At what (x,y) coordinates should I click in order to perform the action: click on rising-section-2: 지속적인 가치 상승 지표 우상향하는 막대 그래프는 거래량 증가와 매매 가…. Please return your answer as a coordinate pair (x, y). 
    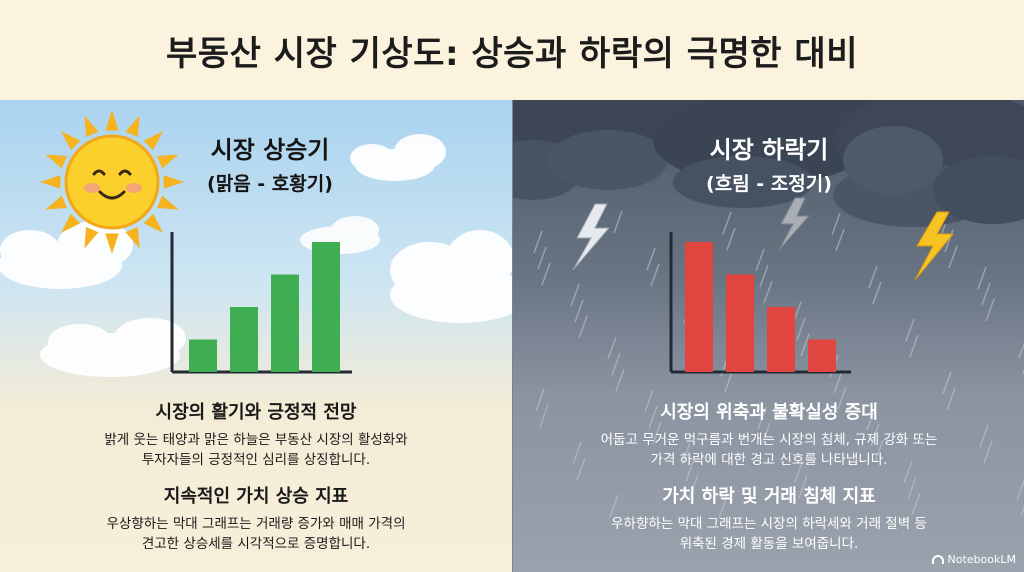
    Looking at the image, I should click on (256, 518).